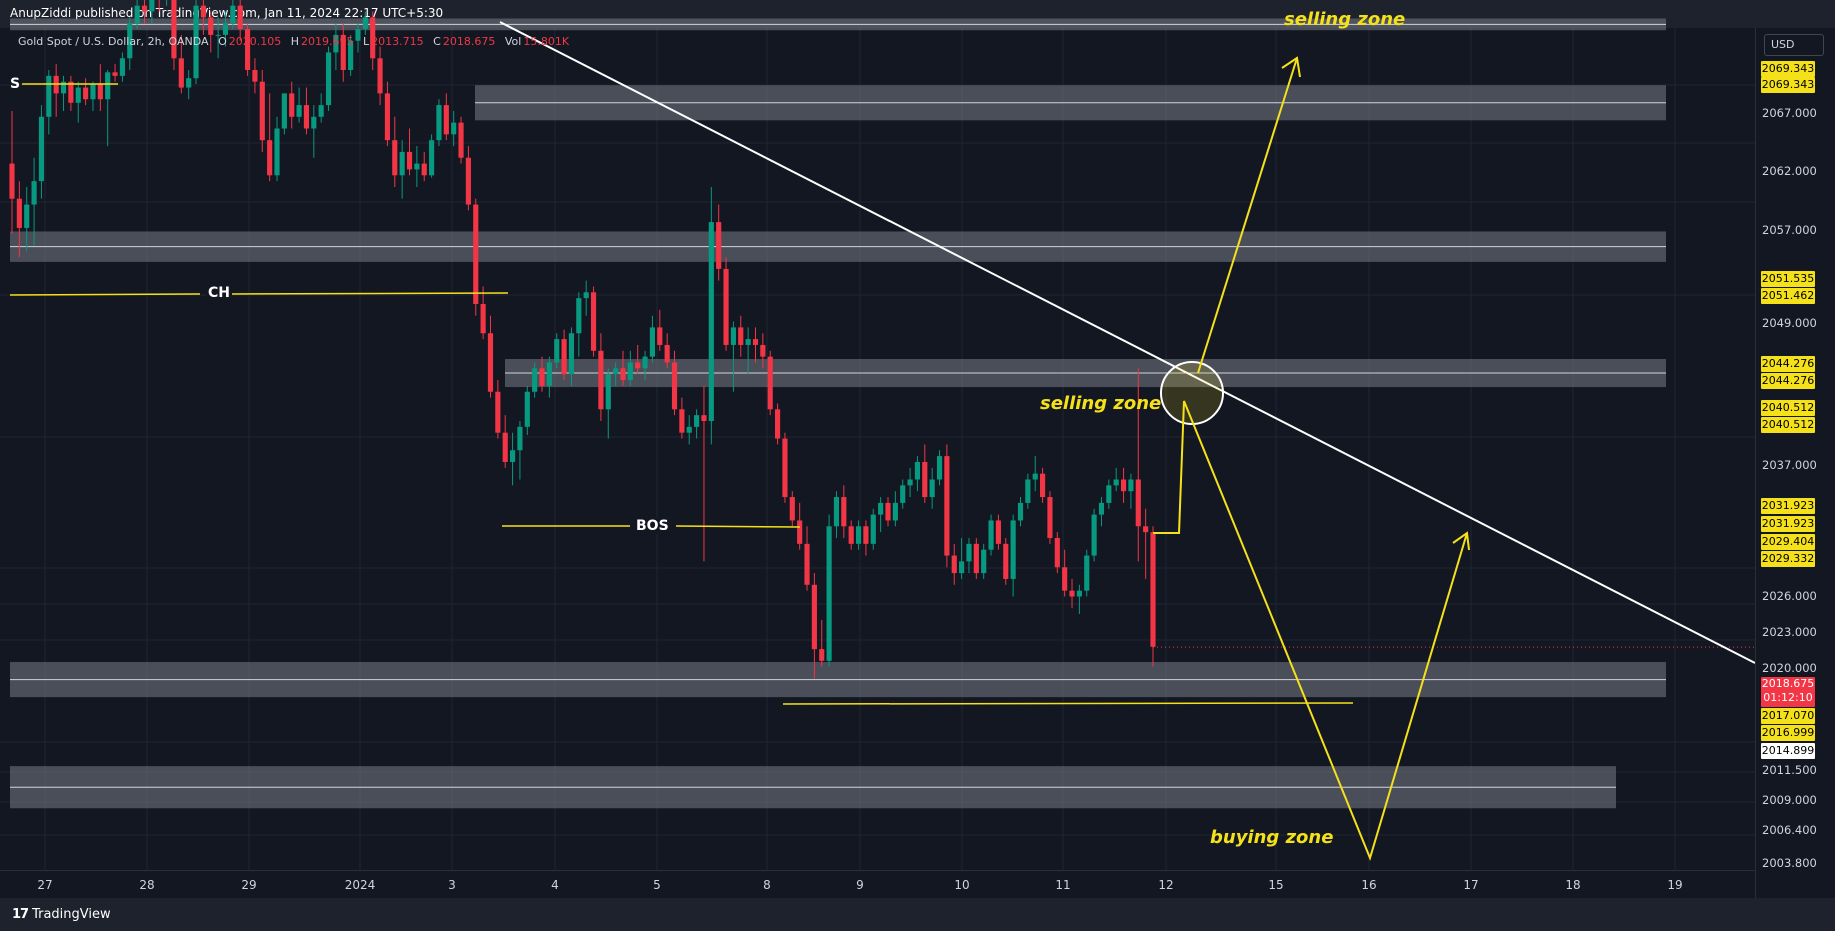  What do you see at coordinates (1788, 683) in the screenshot?
I see `last-price-value: 2018.675` at bounding box center [1788, 683].